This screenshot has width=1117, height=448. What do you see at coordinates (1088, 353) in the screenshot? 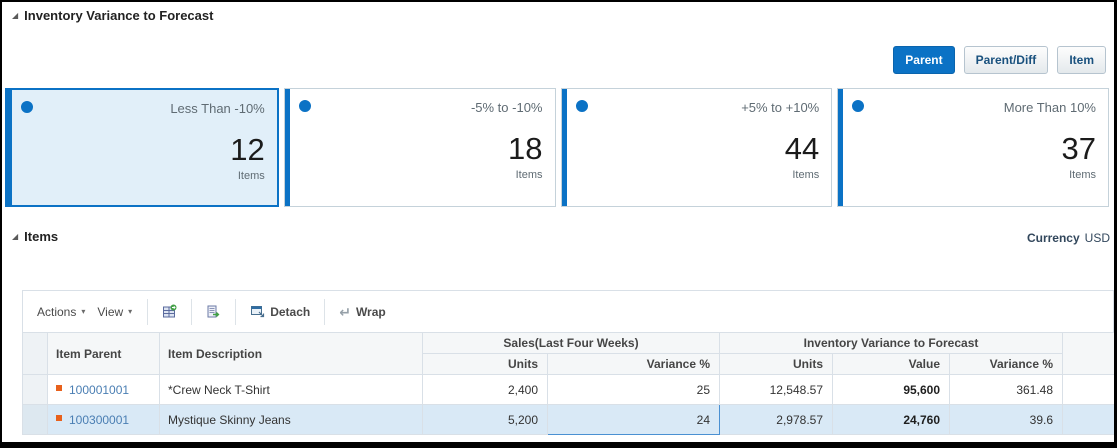
I see `filler-column-header` at bounding box center [1088, 353].